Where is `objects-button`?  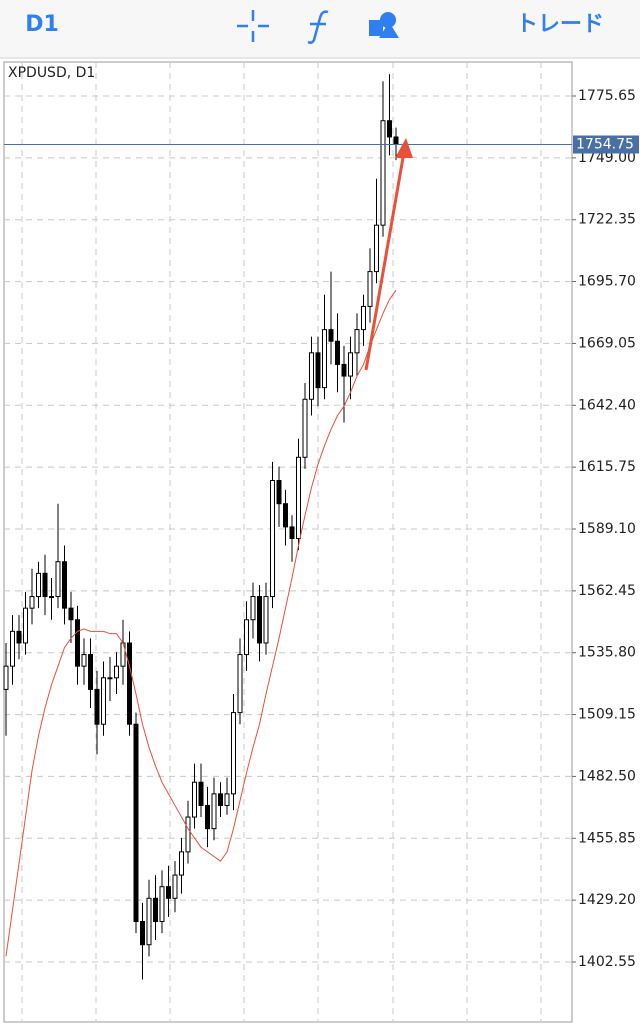 objects-button is located at coordinates (384, 25).